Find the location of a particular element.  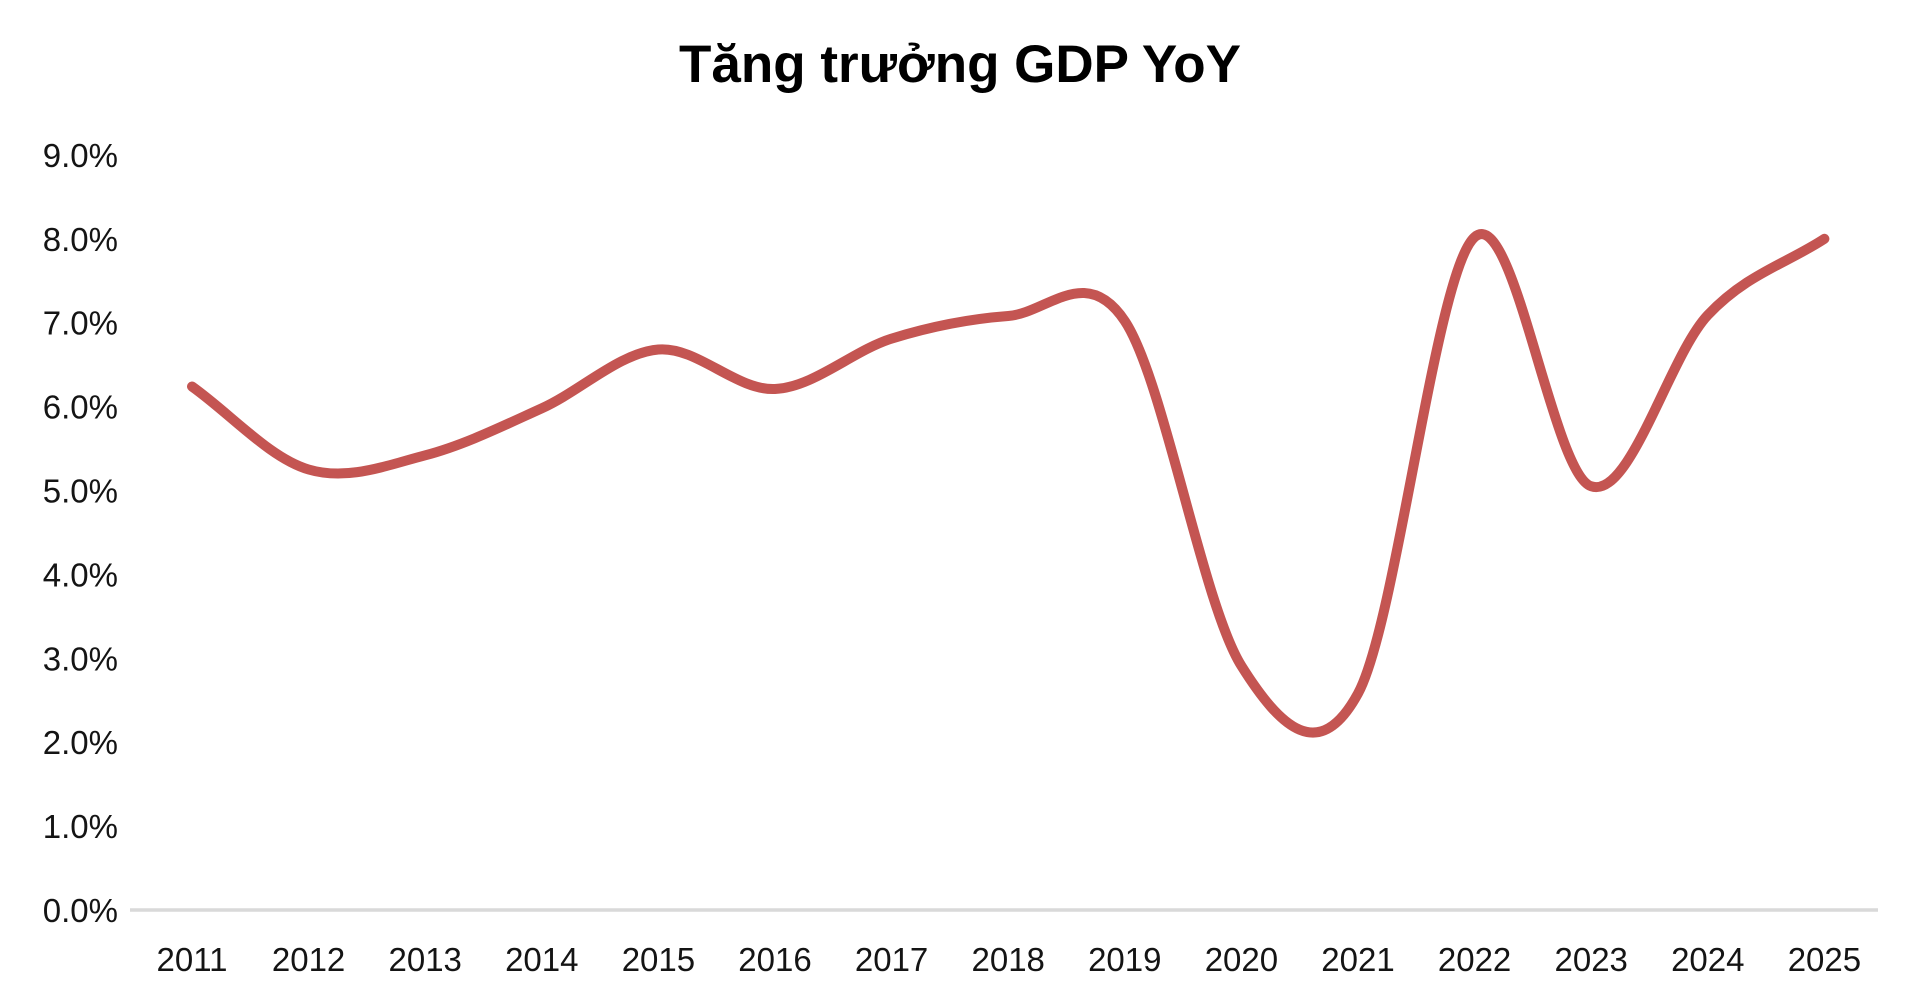

x-axis-tick-label: 2020 is located at coordinates (1241, 959).